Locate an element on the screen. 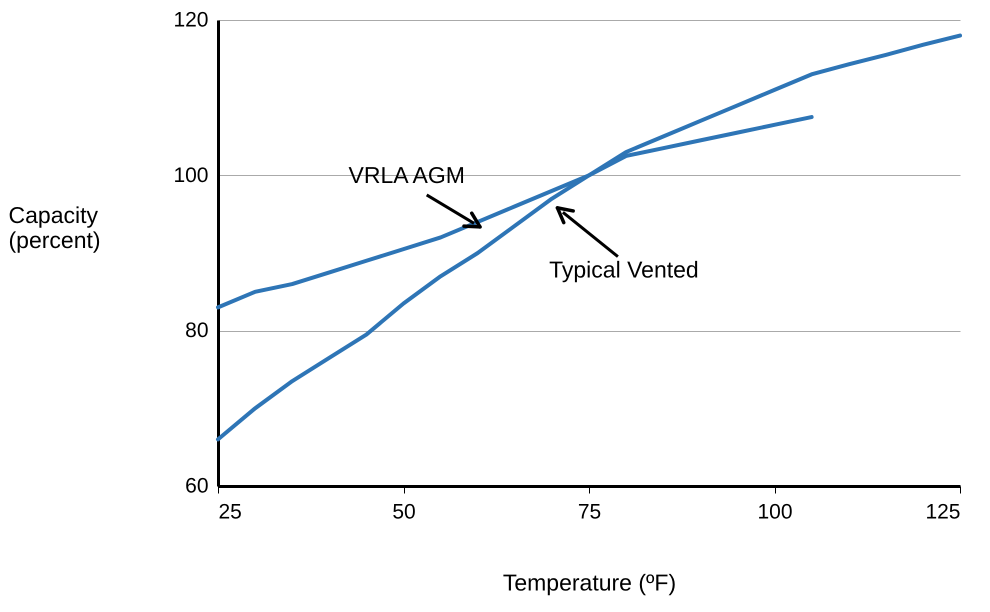 This screenshot has height=612, width=990. x-axis-title: Temperature (ºF) is located at coordinates (589, 583).